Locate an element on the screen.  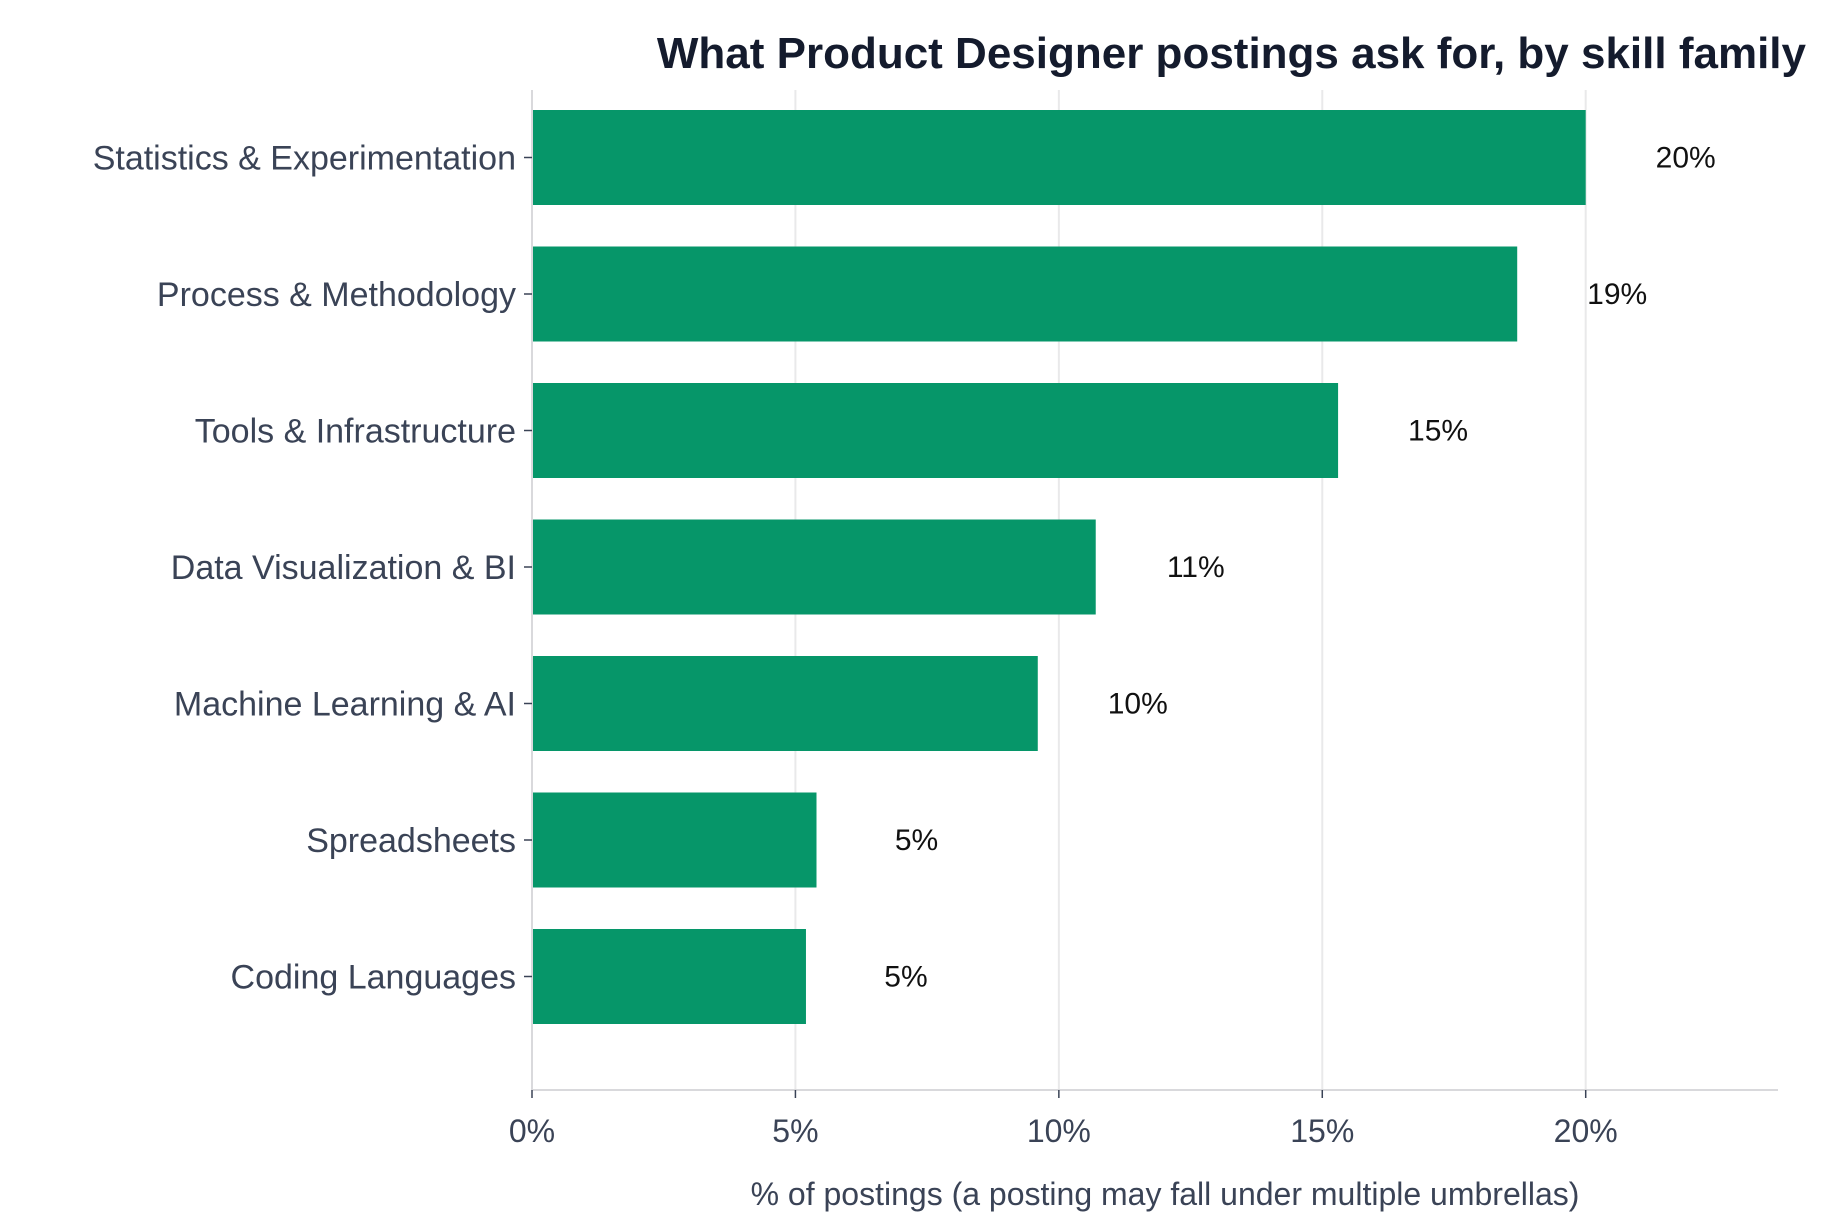
category-label-1: Process & Methodology is located at coordinates (336, 295).